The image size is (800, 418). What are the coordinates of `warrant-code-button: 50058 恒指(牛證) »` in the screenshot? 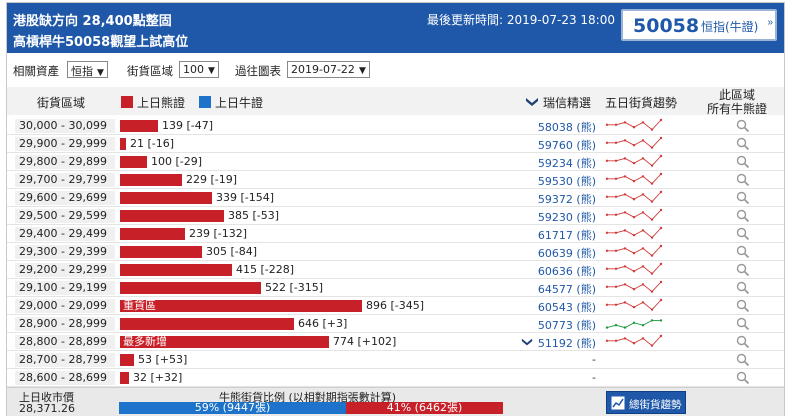 It's located at (699, 25).